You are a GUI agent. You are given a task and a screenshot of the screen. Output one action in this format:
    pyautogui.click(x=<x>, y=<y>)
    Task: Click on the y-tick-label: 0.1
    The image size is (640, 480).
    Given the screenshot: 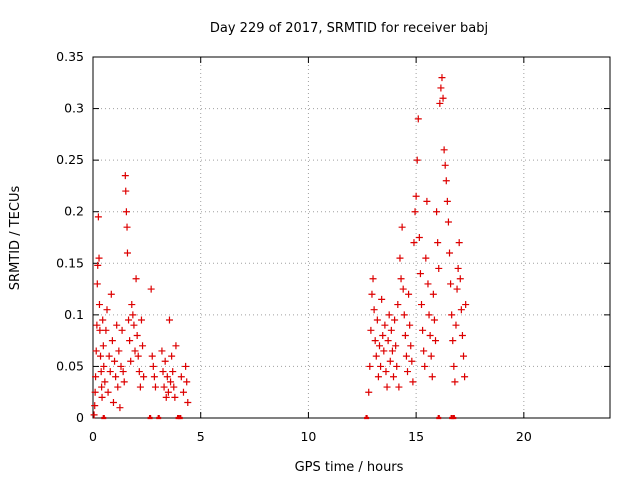 What is the action you would take?
    pyautogui.click(x=74, y=314)
    